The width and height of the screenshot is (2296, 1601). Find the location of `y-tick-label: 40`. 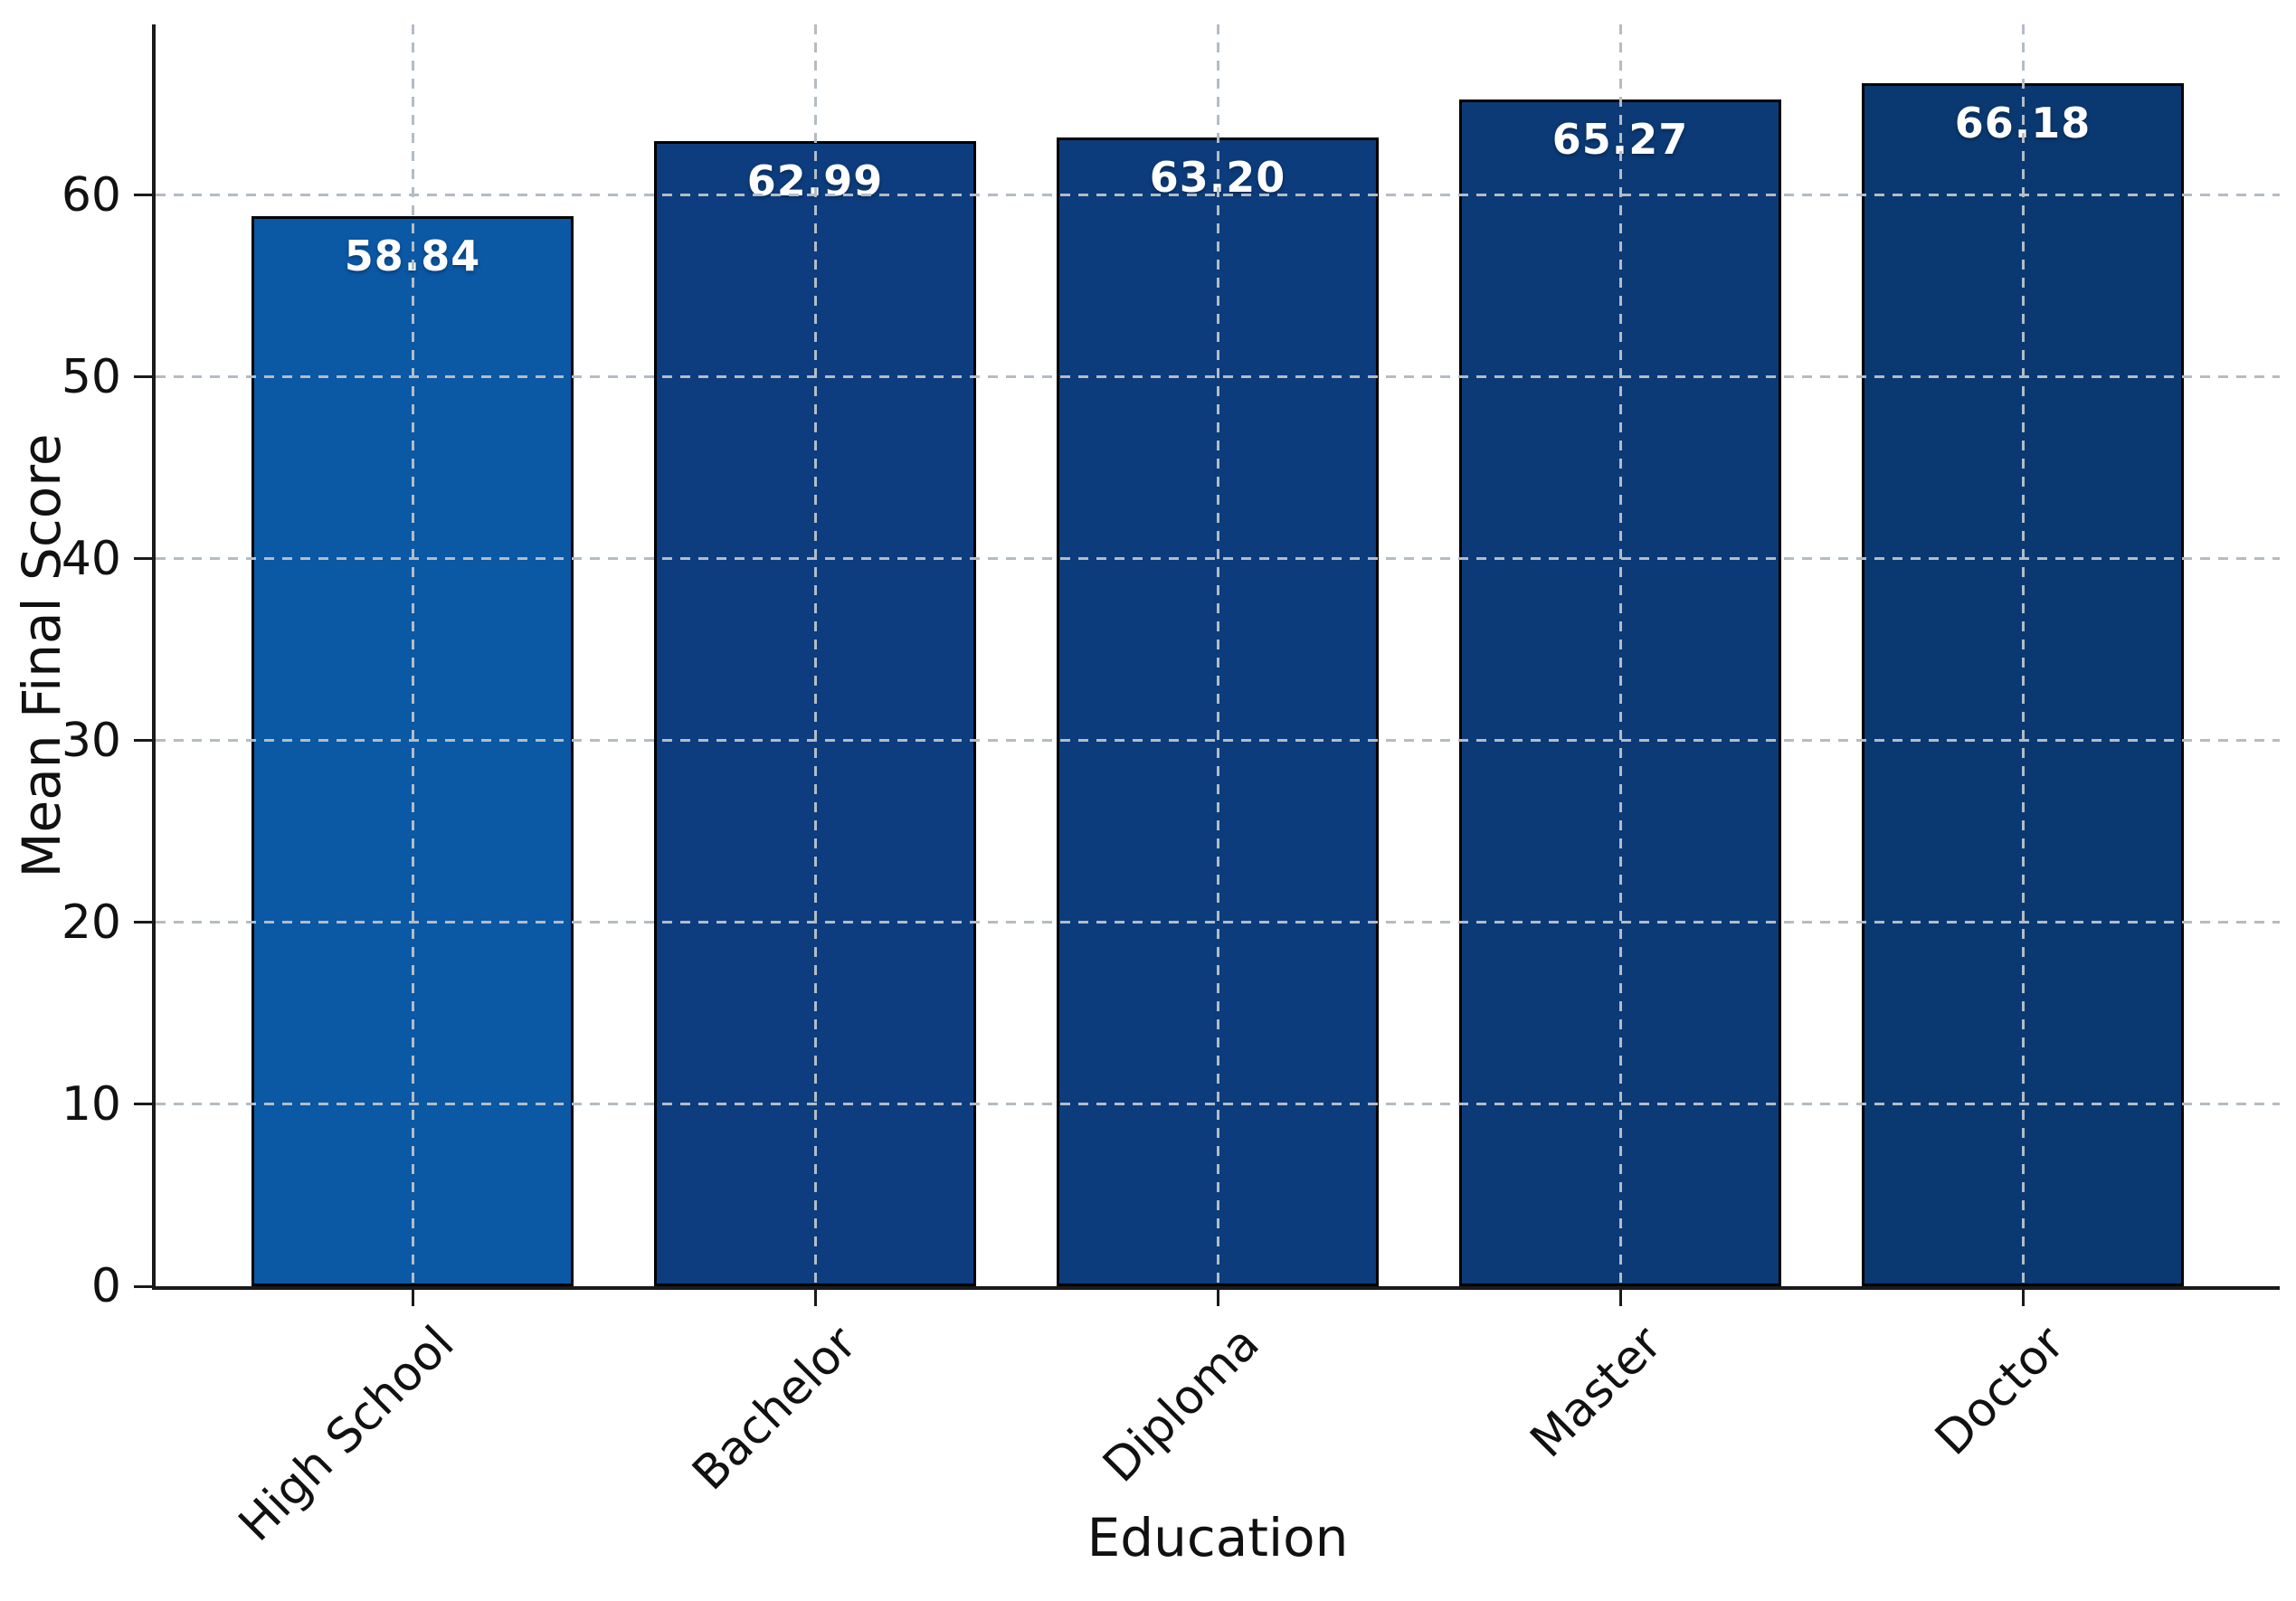

y-tick-label: 40 is located at coordinates (91, 558).